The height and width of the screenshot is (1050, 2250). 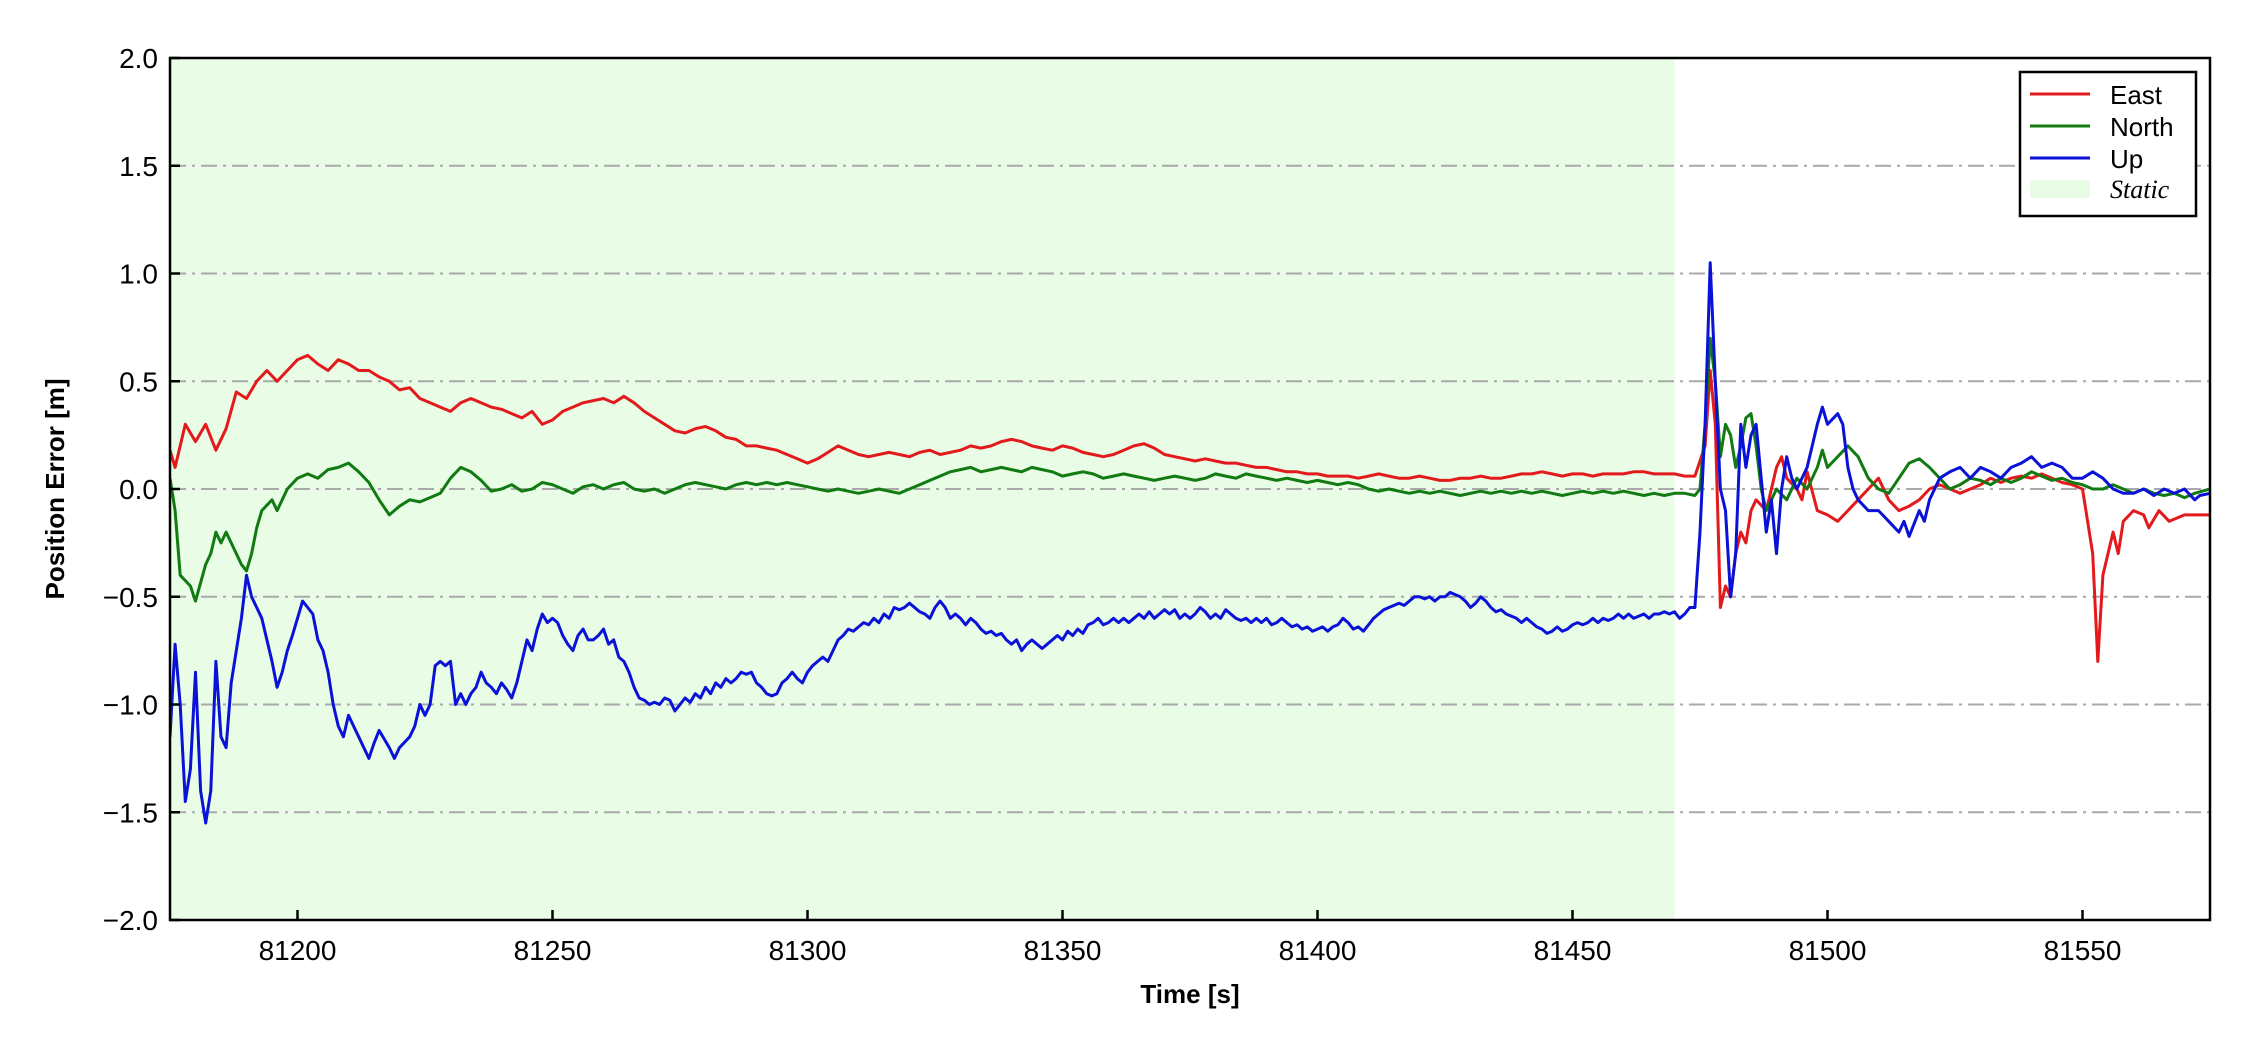 What do you see at coordinates (1318, 950) in the screenshot?
I see `x-tick-label: 81400` at bounding box center [1318, 950].